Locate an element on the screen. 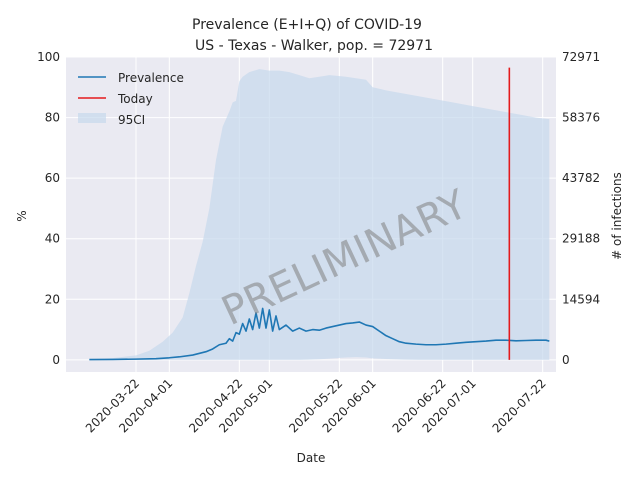 The image size is (640, 480). y-tick-label-left: 20 is located at coordinates (52, 299).